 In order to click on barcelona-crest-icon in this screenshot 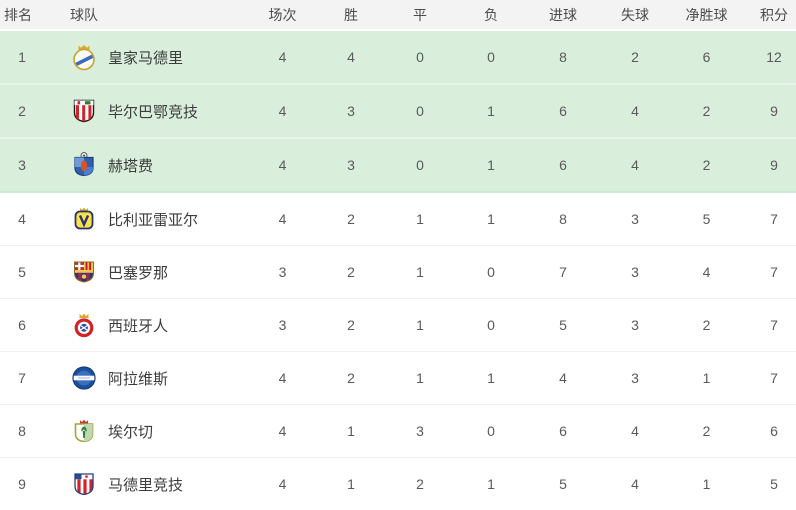, I will do `click(84, 272)`.